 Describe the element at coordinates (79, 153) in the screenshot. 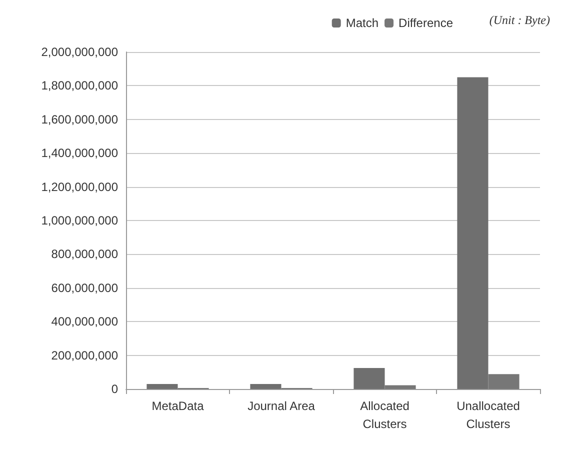

I see `y-tick-label: 1,400,000,000` at that location.